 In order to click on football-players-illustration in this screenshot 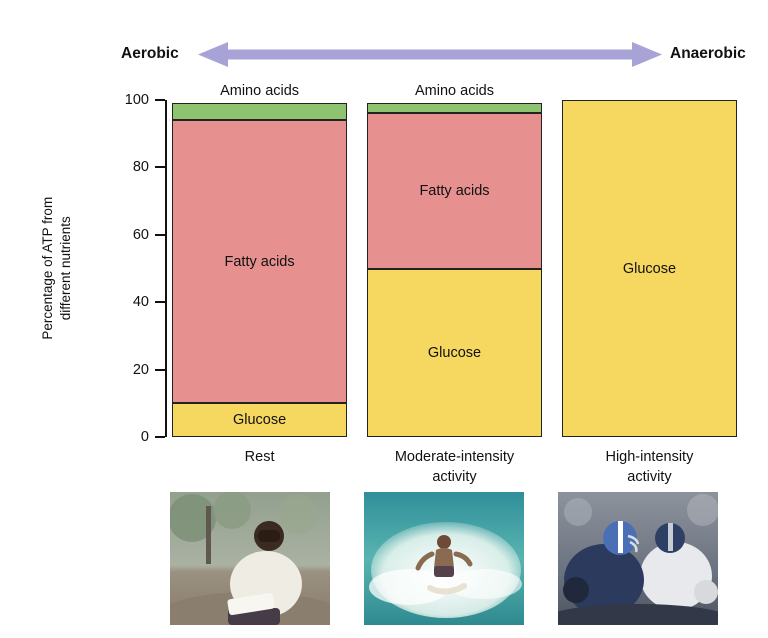, I will do `click(638, 558)`.